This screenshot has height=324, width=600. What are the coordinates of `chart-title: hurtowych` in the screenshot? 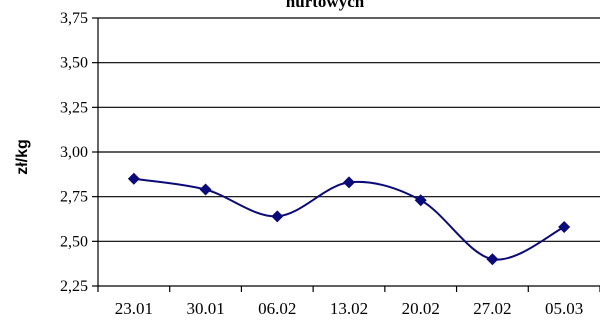 It's located at (325, 5).